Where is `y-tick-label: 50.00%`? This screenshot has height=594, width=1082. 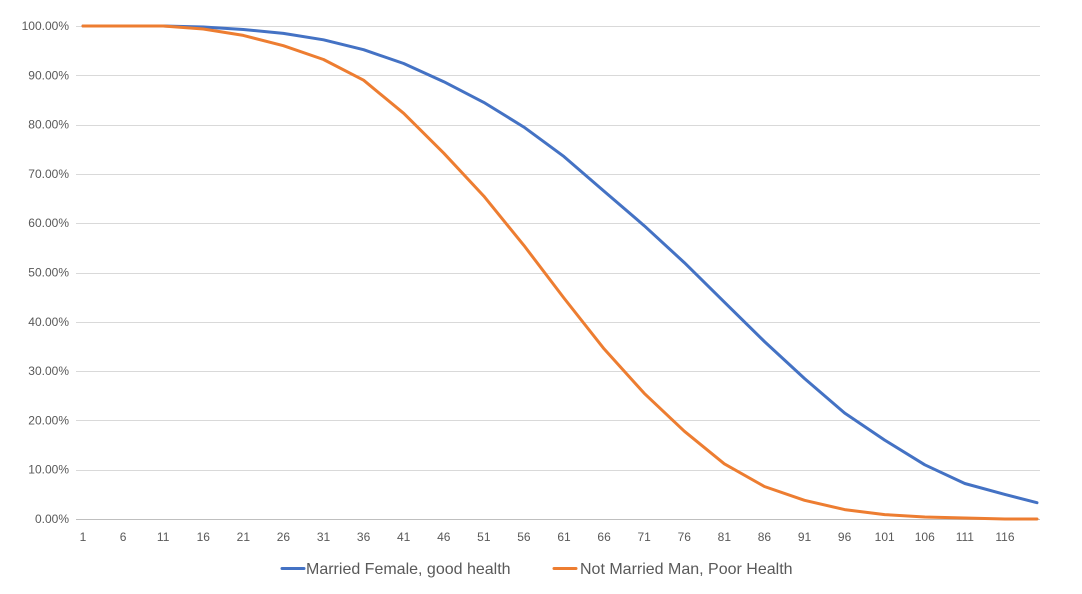
y-tick-label: 50.00% is located at coordinates (48, 273).